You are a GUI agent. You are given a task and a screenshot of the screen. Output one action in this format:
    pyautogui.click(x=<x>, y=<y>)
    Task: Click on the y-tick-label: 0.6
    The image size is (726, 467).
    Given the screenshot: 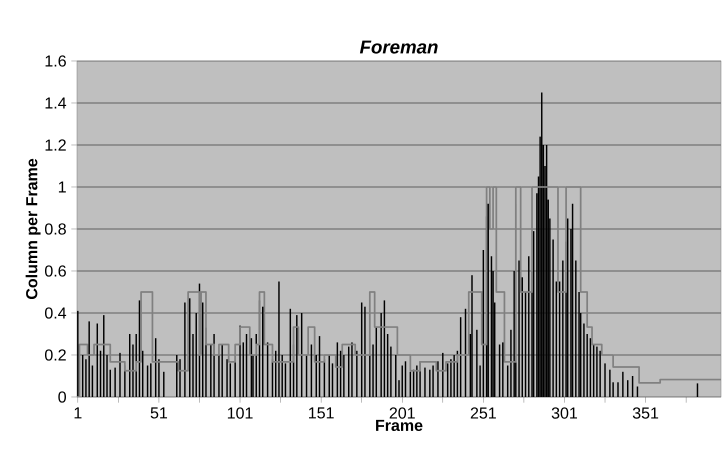 What is the action you would take?
    pyautogui.click(x=55, y=271)
    